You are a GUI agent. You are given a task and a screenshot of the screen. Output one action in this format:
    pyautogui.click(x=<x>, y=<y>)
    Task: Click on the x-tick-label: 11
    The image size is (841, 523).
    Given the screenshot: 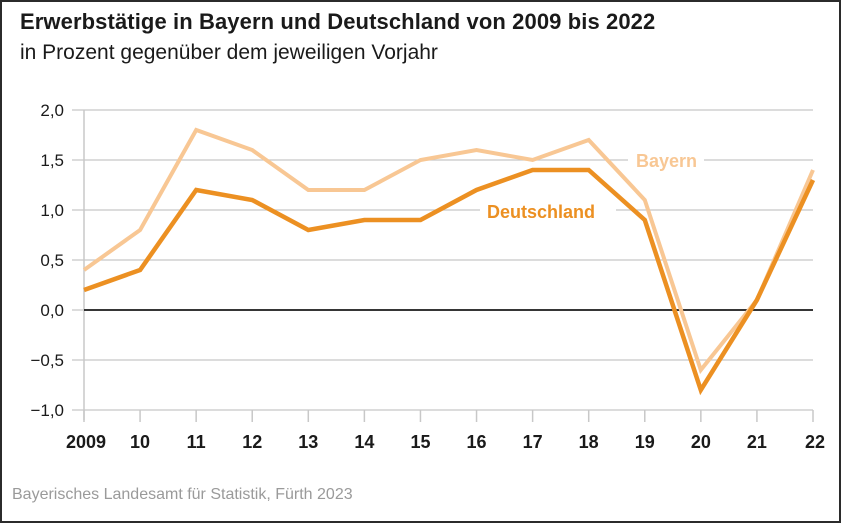 What is the action you would take?
    pyautogui.click(x=196, y=442)
    